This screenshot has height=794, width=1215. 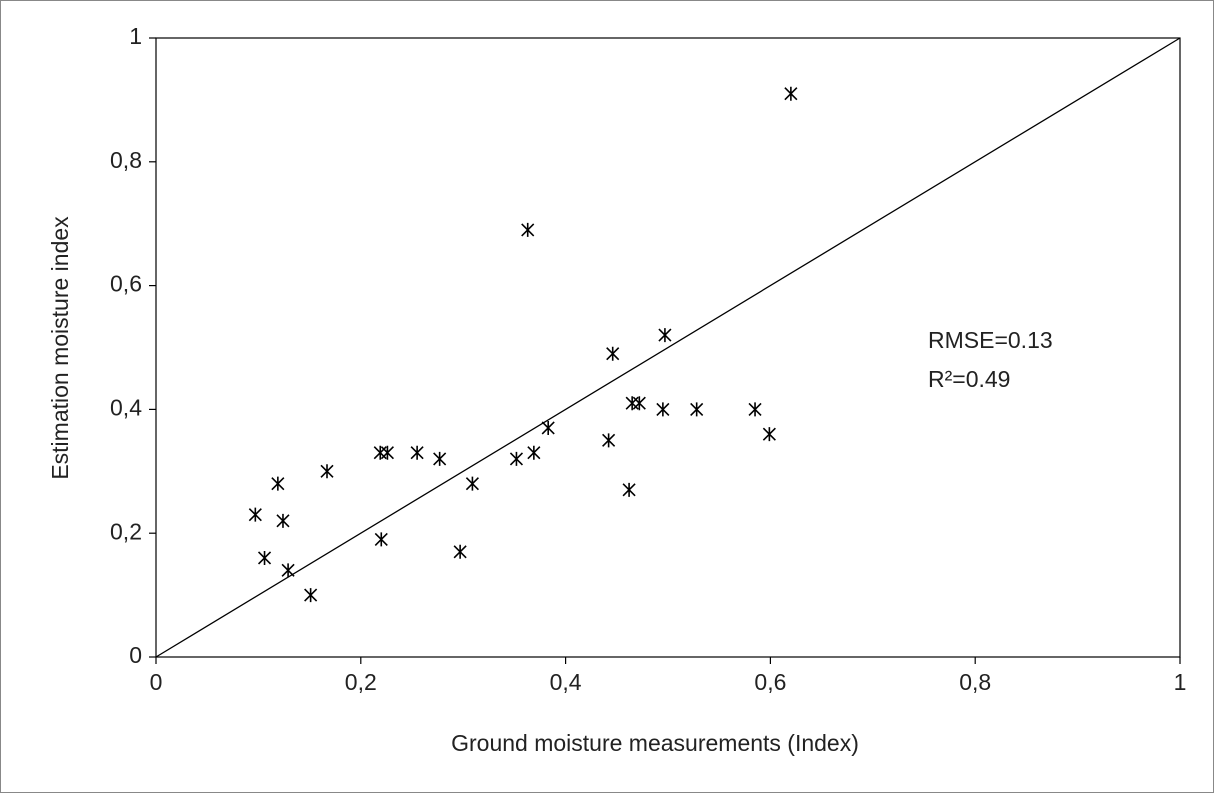 What do you see at coordinates (126, 531) in the screenshot?
I see `y-tick-label: 0,2` at bounding box center [126, 531].